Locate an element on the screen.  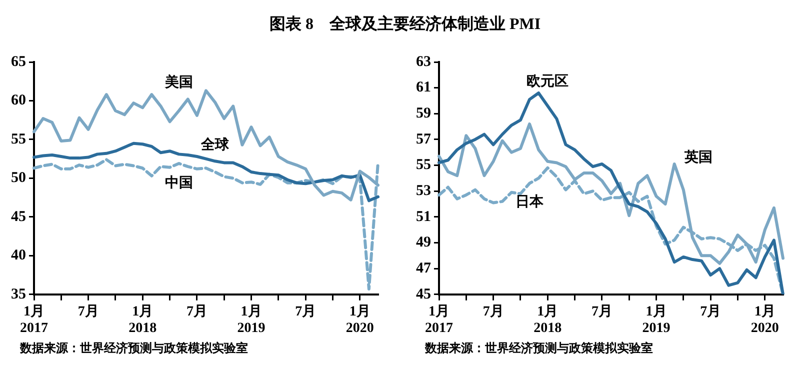
y-tick-label: 40 is located at coordinates (18, 256).